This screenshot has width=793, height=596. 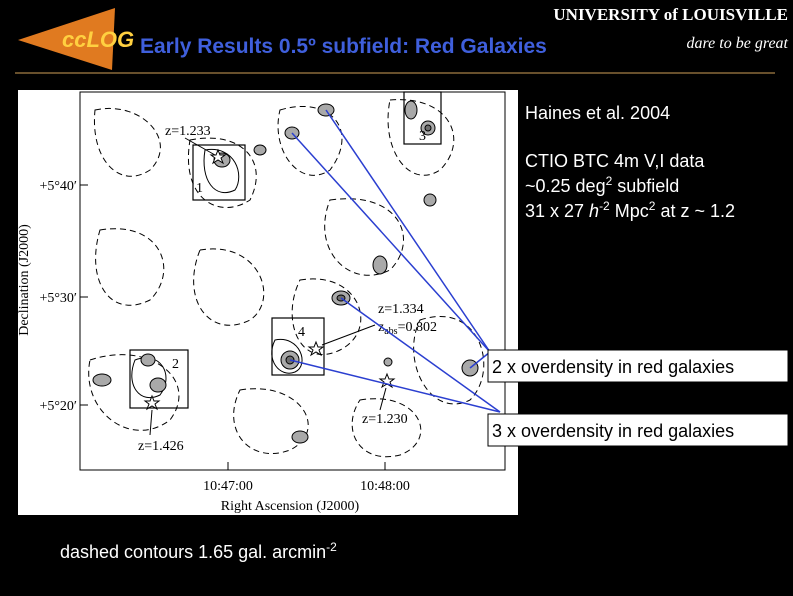 I want to click on redshift-label: z=1.334, so click(x=401, y=309).